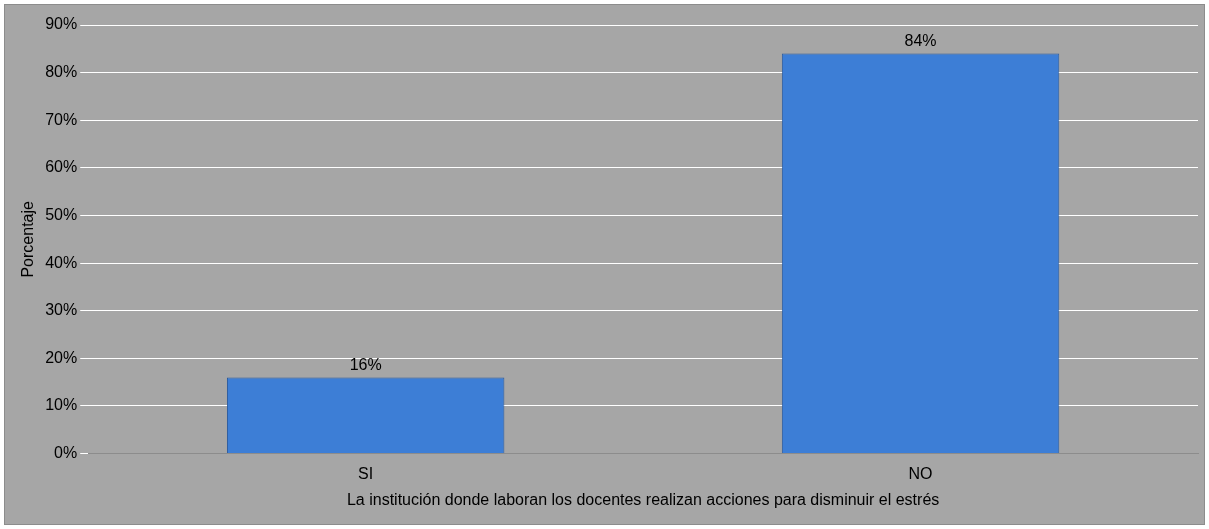 This screenshot has width=1209, height=529. Describe the element at coordinates (61, 262) in the screenshot. I see `y-tick-label: 40%` at that location.